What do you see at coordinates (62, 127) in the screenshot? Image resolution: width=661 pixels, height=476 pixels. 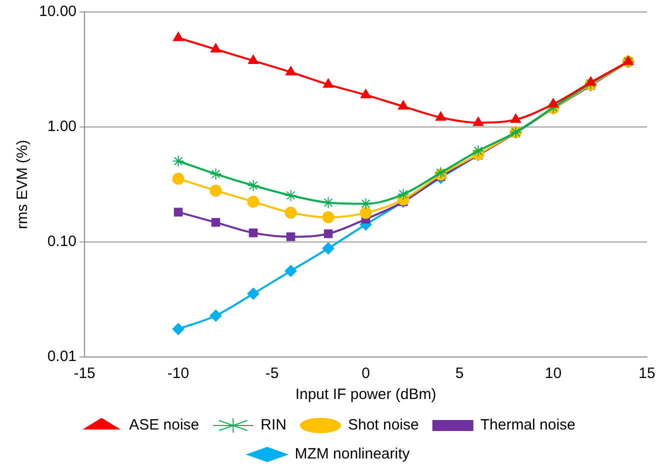 I see `y-tick-label: 1.00` at bounding box center [62, 127].